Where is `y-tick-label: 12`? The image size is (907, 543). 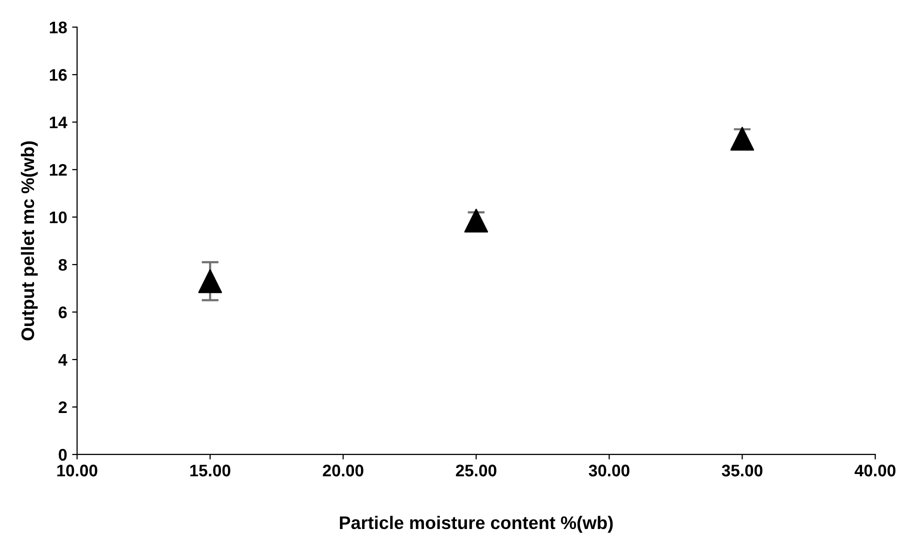 y-tick-label: 12 is located at coordinates (58, 170).